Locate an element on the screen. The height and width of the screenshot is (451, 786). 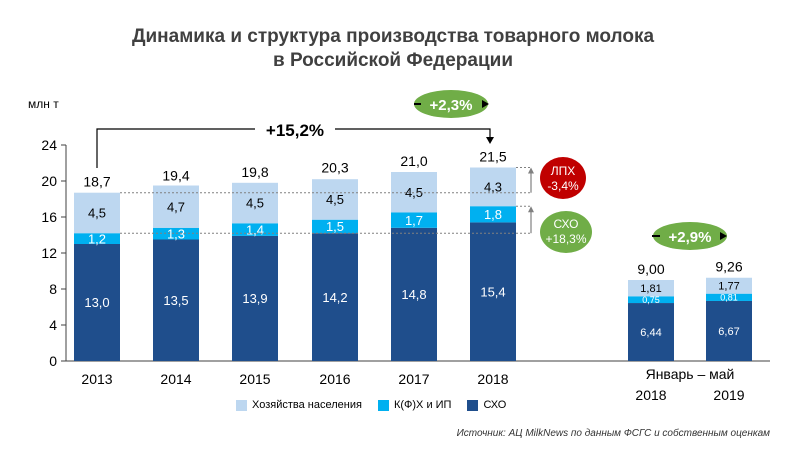
badge-growth-2018-label: +2,3% is located at coordinates (451, 105).